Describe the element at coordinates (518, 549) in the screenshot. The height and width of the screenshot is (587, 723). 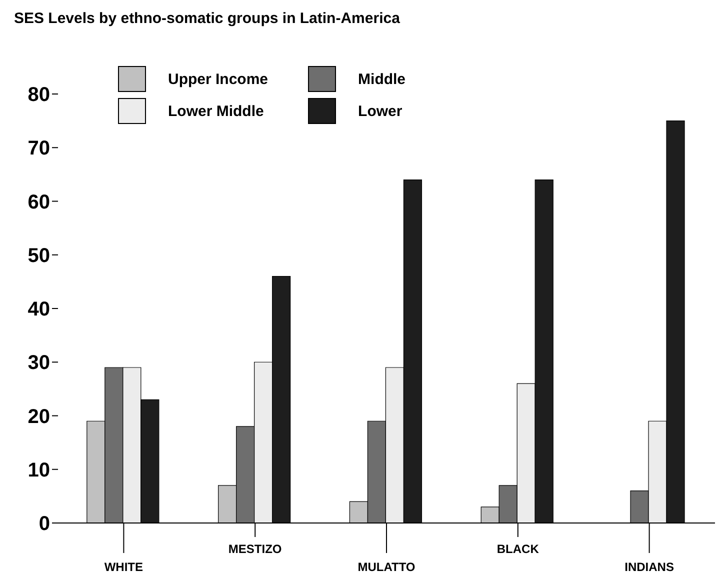
I see `x-tick-label: BLACK` at that location.